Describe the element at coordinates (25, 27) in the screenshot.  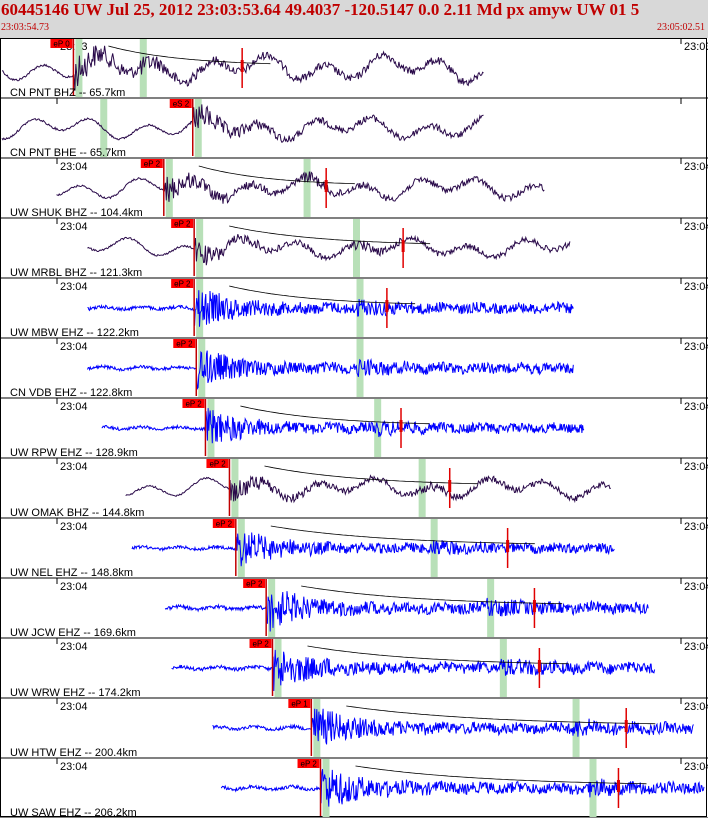
I see `start-time-label: 23:03:54.73` at that location.